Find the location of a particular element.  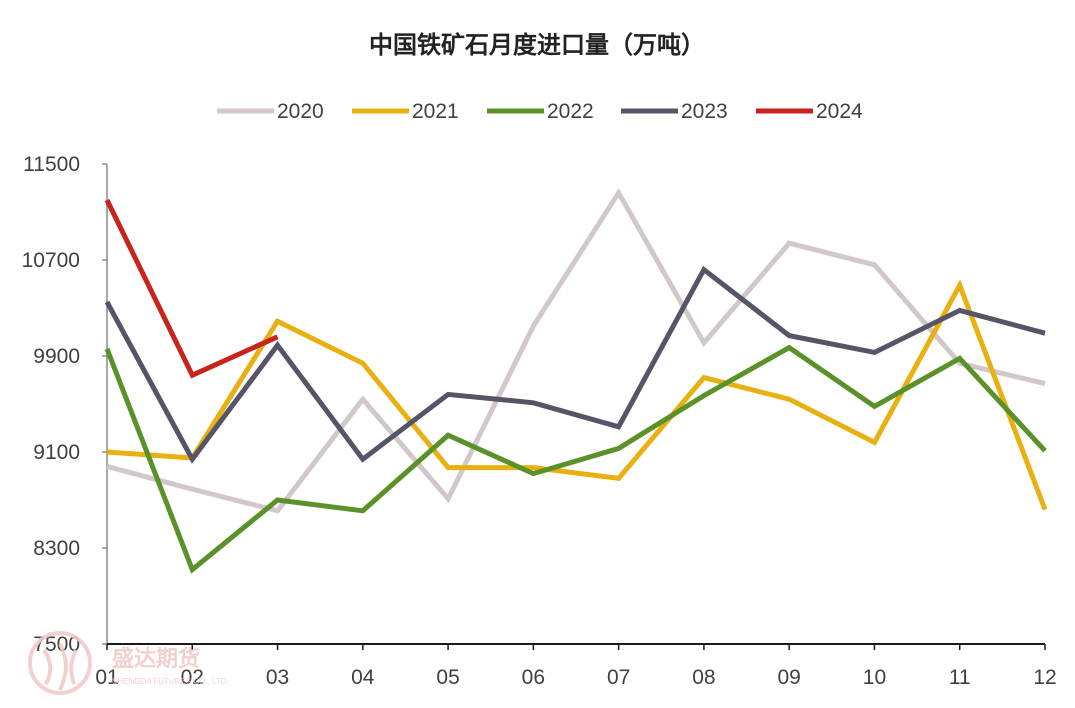

legend-label-2020: 2020 is located at coordinates (300, 111).